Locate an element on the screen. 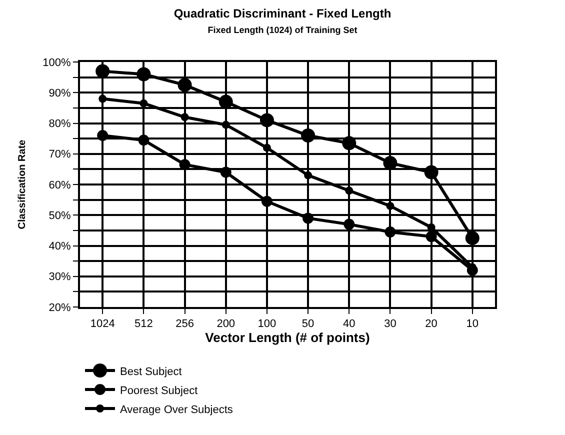 This screenshot has height=435, width=565. y-tick-label: 70% is located at coordinates (60, 154).